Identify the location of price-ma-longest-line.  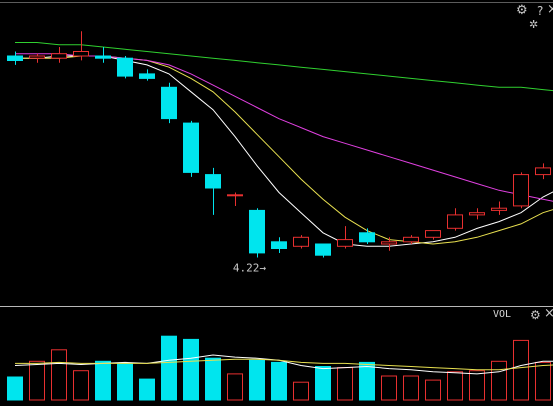
(284, 67).